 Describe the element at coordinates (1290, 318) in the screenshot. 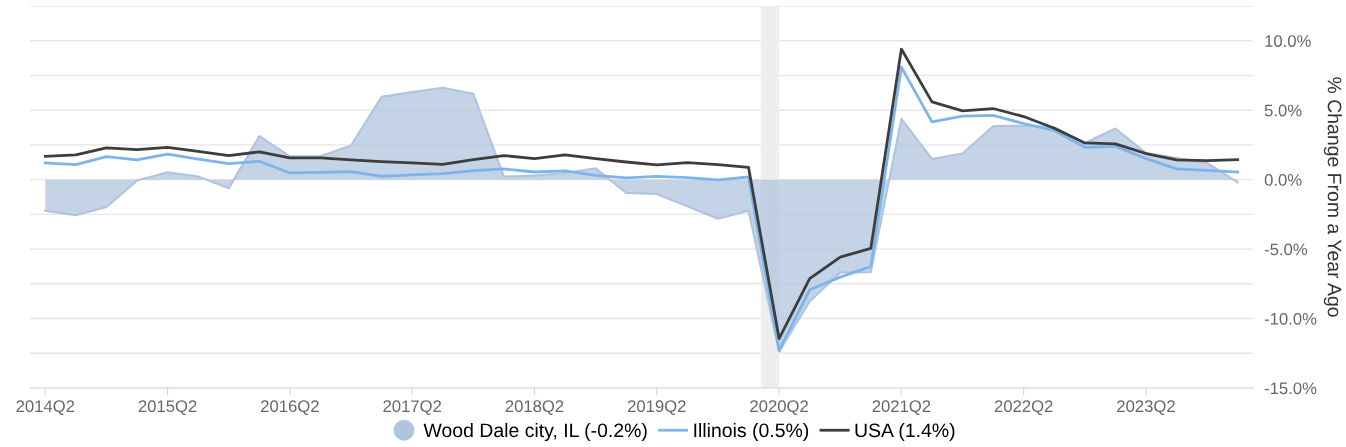

I see `y-tick-label: -10.0%` at that location.